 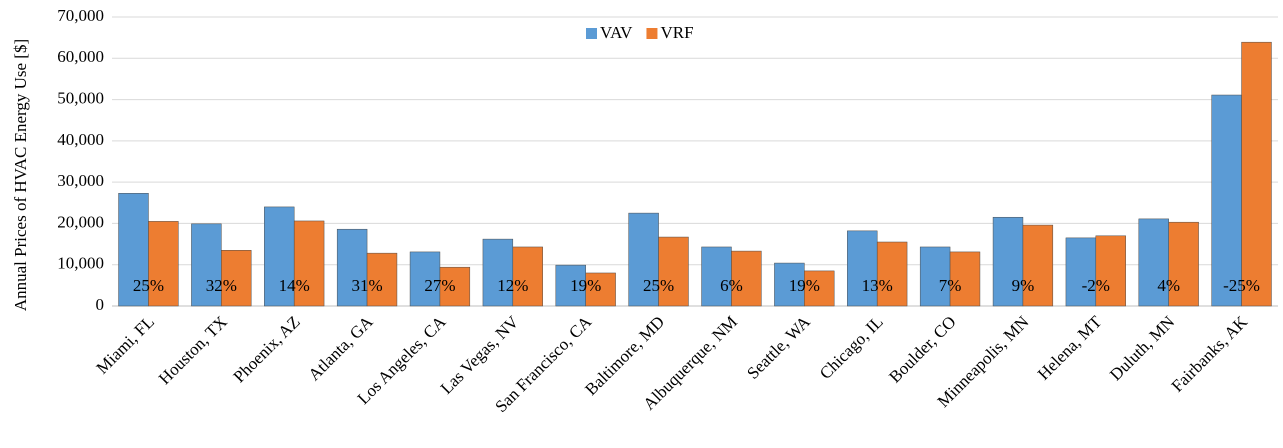 I want to click on bar-annotation: -2%, so click(x=1096, y=285).